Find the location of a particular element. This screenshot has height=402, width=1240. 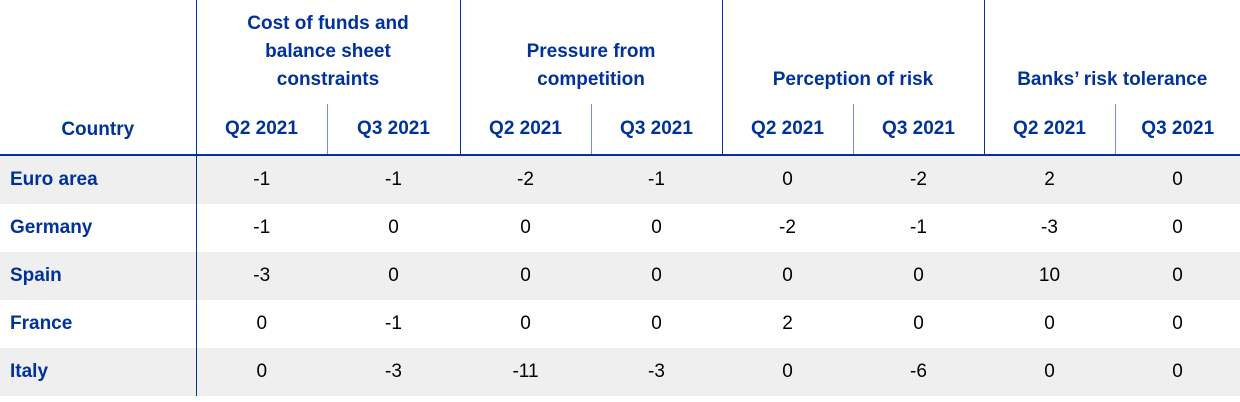

country-header: Country is located at coordinates (98, 78).